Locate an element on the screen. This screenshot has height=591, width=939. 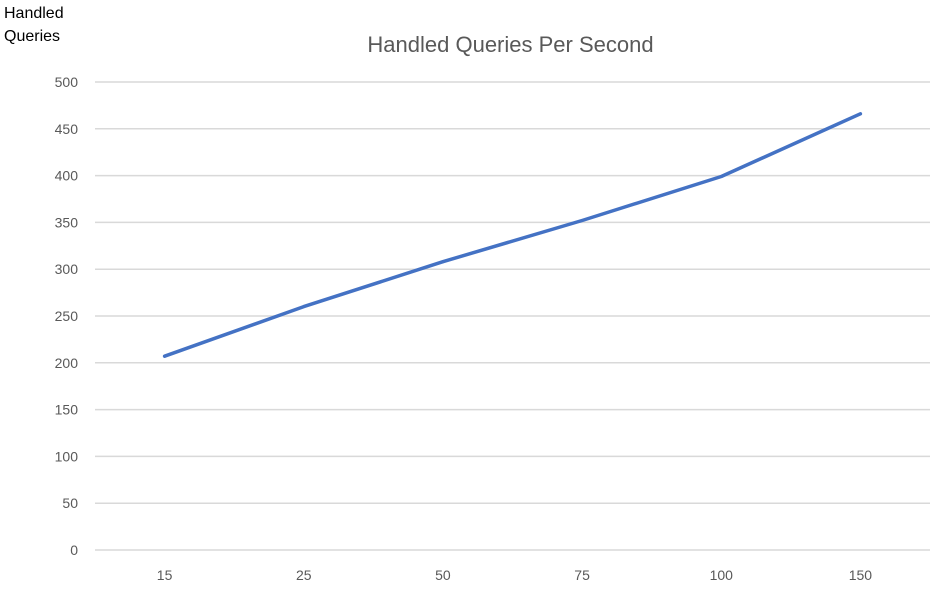
y-axis-label: Handled Queries is located at coordinates (34, 25).